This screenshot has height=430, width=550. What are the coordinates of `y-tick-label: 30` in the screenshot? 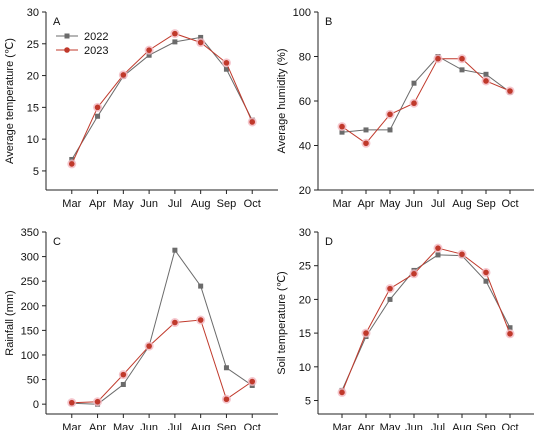 It's located at (305, 233).